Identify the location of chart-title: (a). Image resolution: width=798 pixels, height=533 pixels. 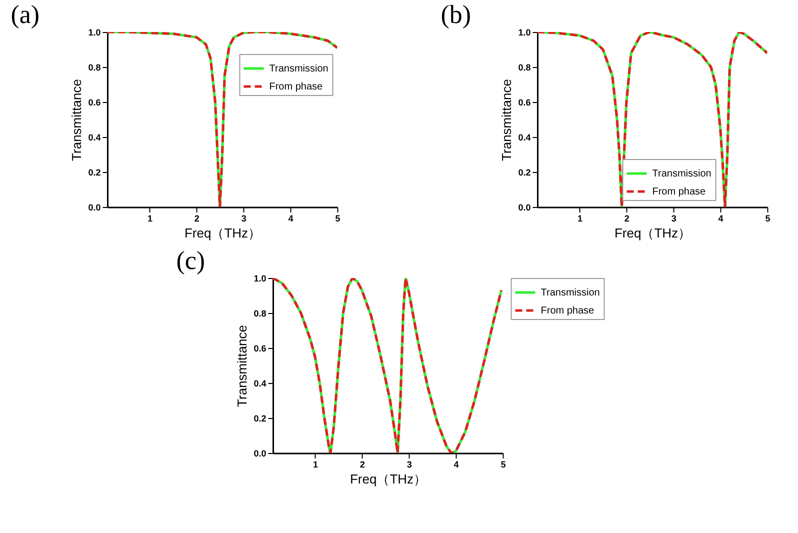
(25, 14).